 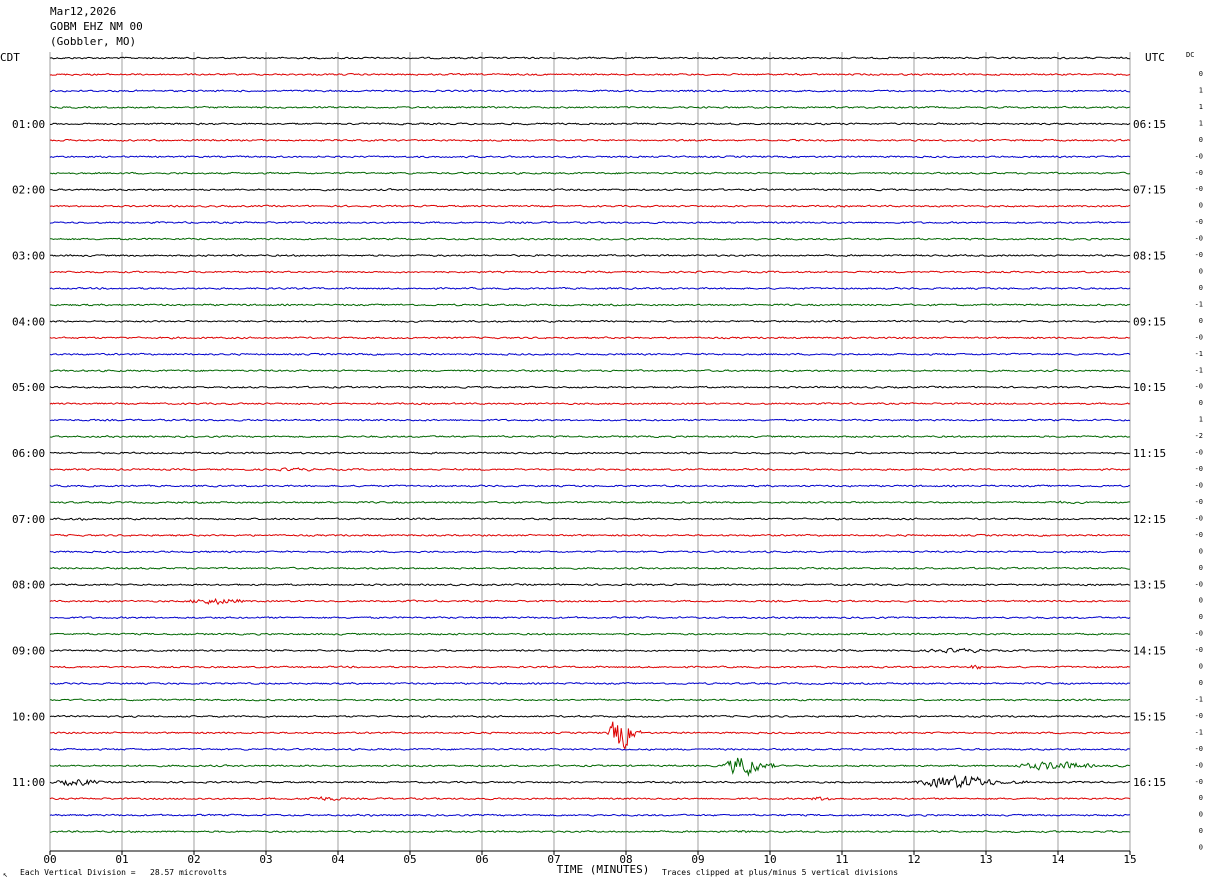 I want to click on left-hour-label: 01:00, so click(x=28, y=124).